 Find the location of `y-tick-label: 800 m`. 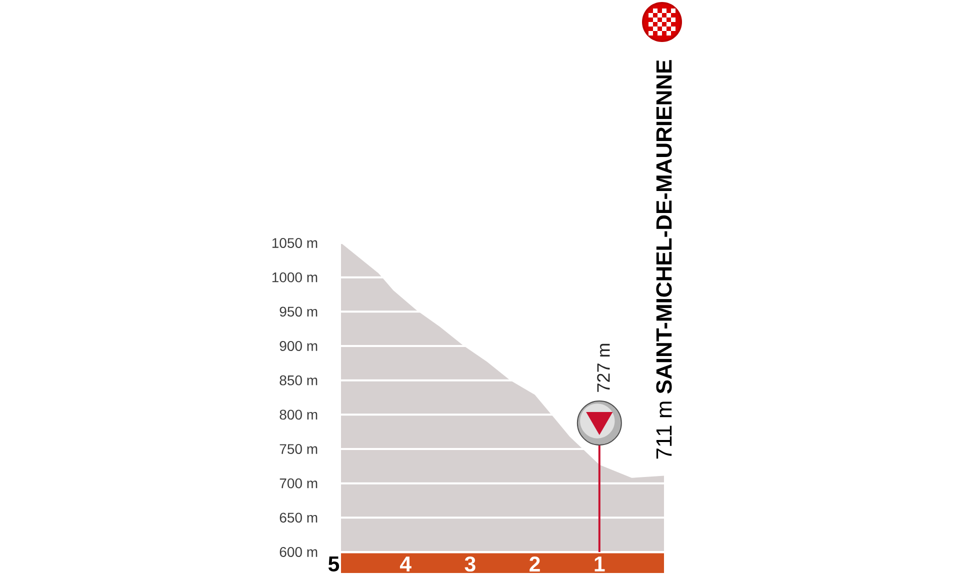

y-tick-label: 800 m is located at coordinates (299, 415).